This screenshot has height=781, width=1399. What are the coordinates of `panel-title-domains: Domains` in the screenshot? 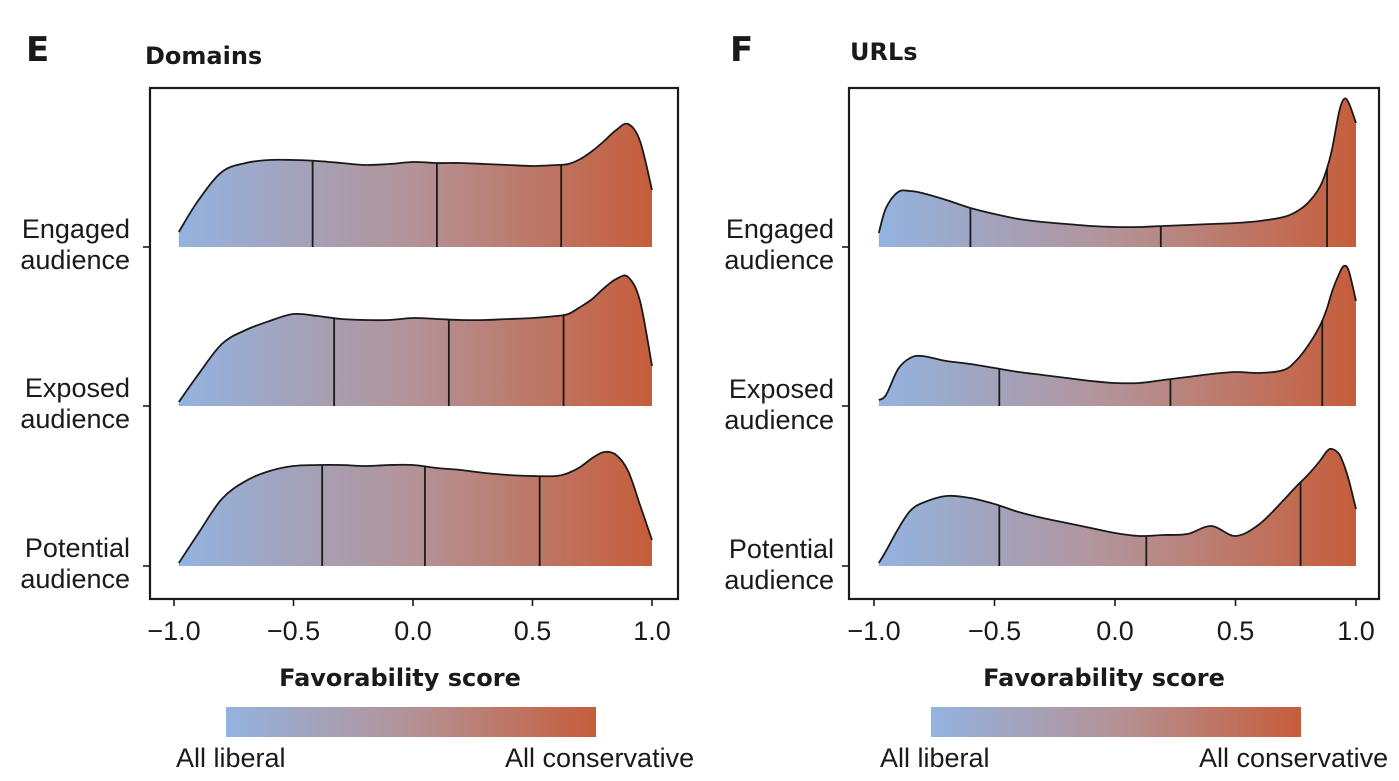 It's located at (204, 56).